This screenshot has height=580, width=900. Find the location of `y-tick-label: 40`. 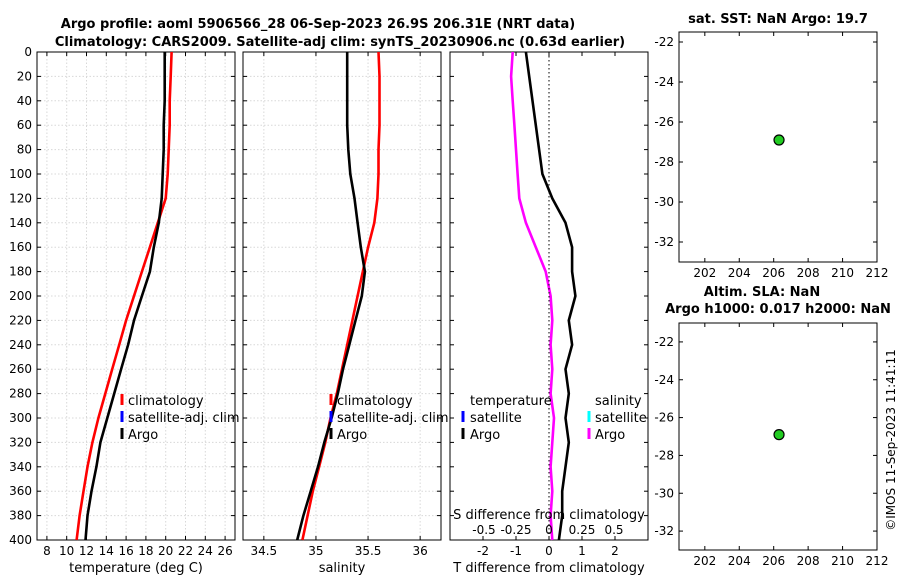

y-tick-label: 40 is located at coordinates (24, 101).